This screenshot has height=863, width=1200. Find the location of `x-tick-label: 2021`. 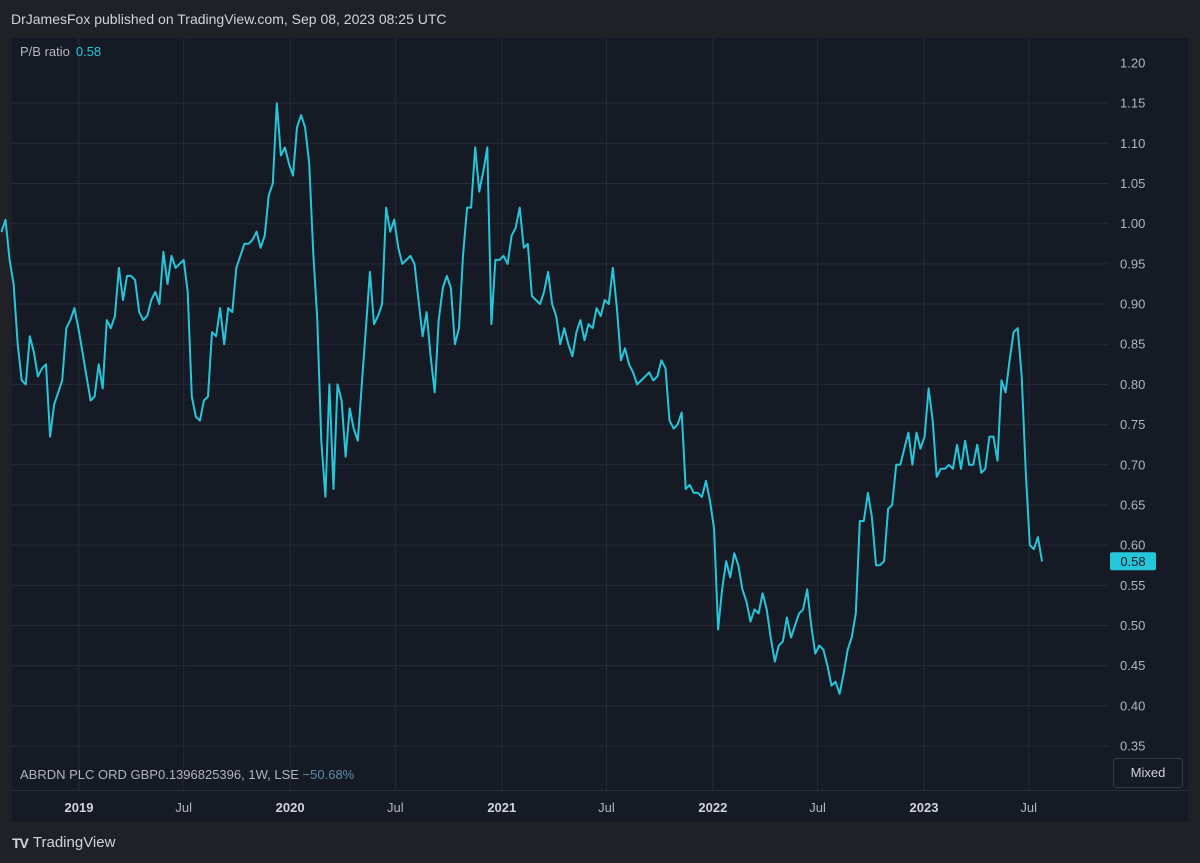

x-tick-label: 2021 is located at coordinates (501, 807).